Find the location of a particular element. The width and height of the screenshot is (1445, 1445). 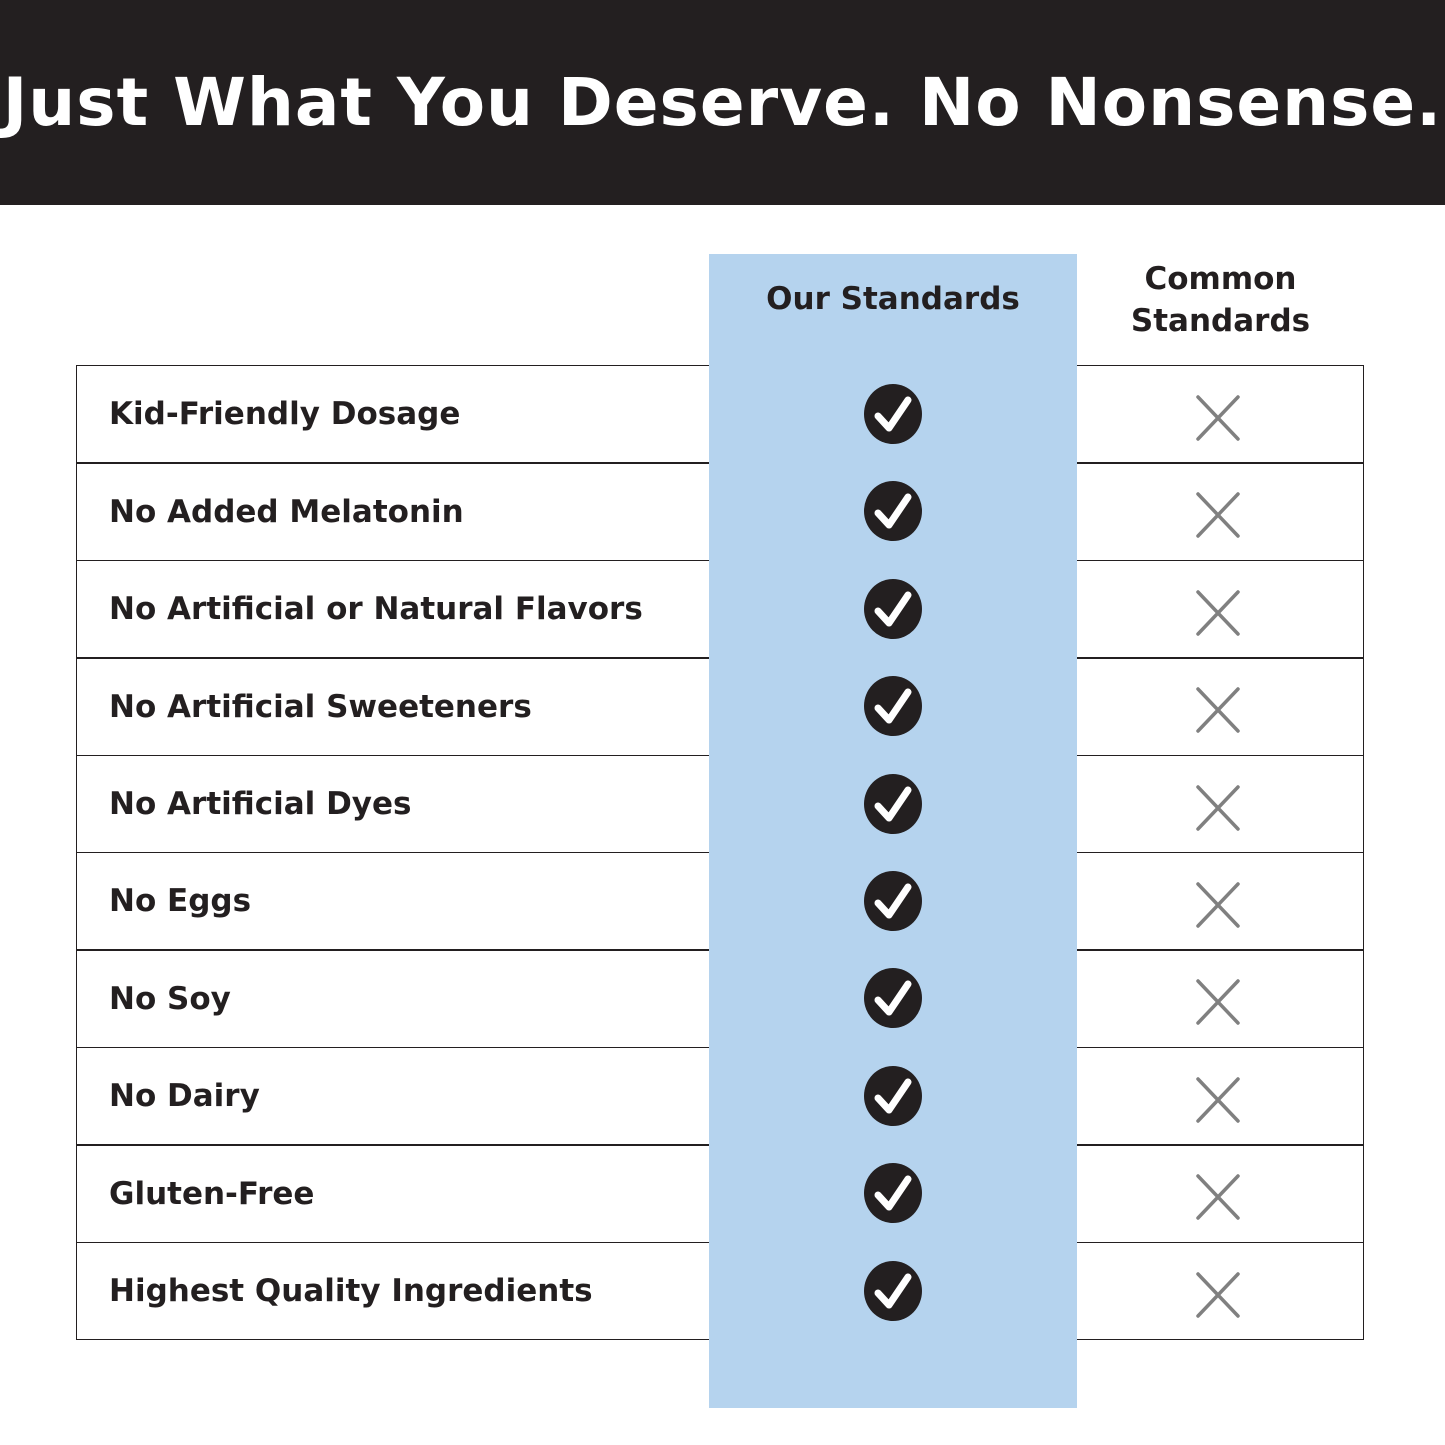

table-row: Kid-Friendly Dosage is located at coordinates (720, 414).